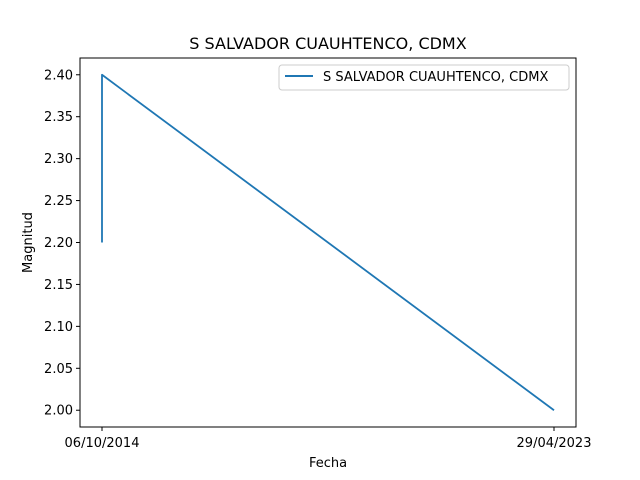 This screenshot has width=640, height=480. I want to click on y-tick-label: 2.40, so click(58, 75).